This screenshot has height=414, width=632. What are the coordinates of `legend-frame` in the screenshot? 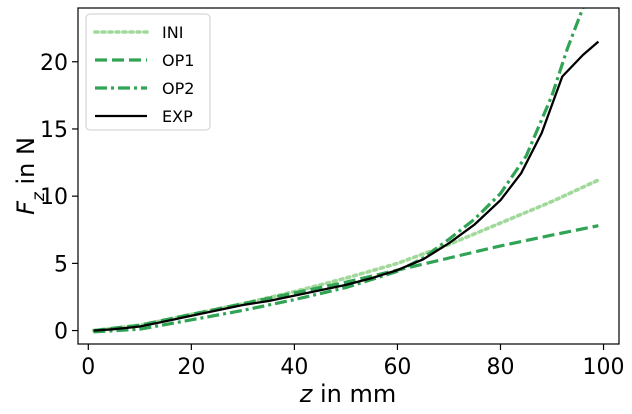 It's located at (148, 72).